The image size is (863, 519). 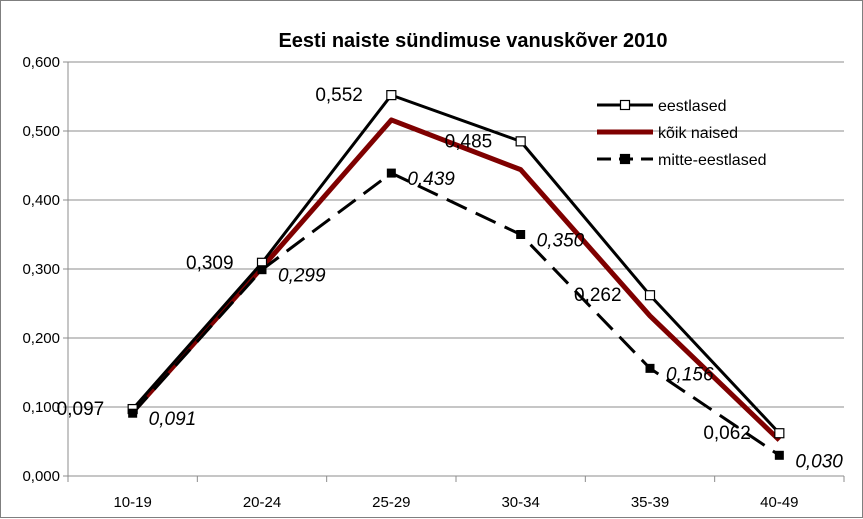 I want to click on data-label-eestlased: 0,062, so click(x=727, y=433).